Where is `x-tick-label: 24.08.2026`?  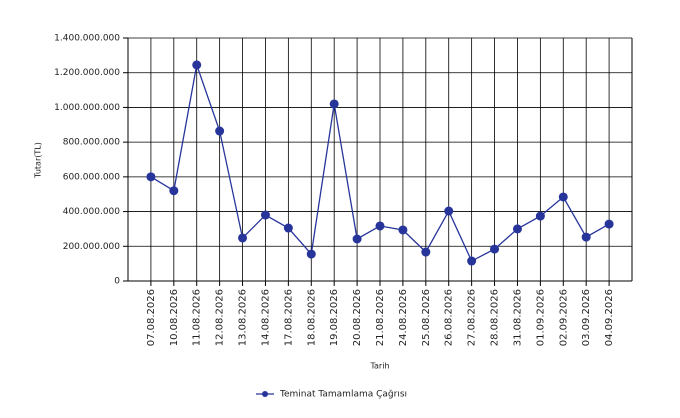
x-tick-label: 24.08.2026 is located at coordinates (403, 317).